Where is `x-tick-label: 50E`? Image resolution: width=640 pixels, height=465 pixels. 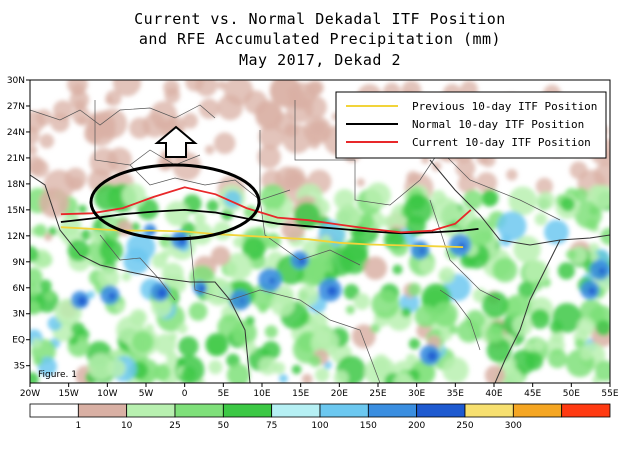
x-tick-label: 50E is located at coordinates (571, 394).